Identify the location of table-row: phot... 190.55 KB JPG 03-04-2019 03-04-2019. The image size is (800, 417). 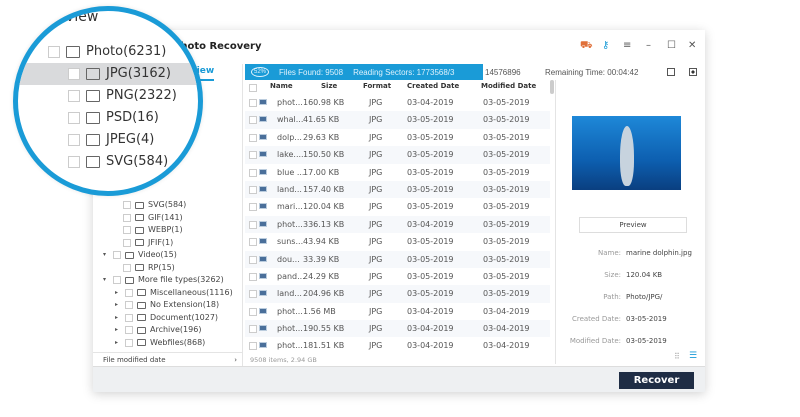
(397, 329).